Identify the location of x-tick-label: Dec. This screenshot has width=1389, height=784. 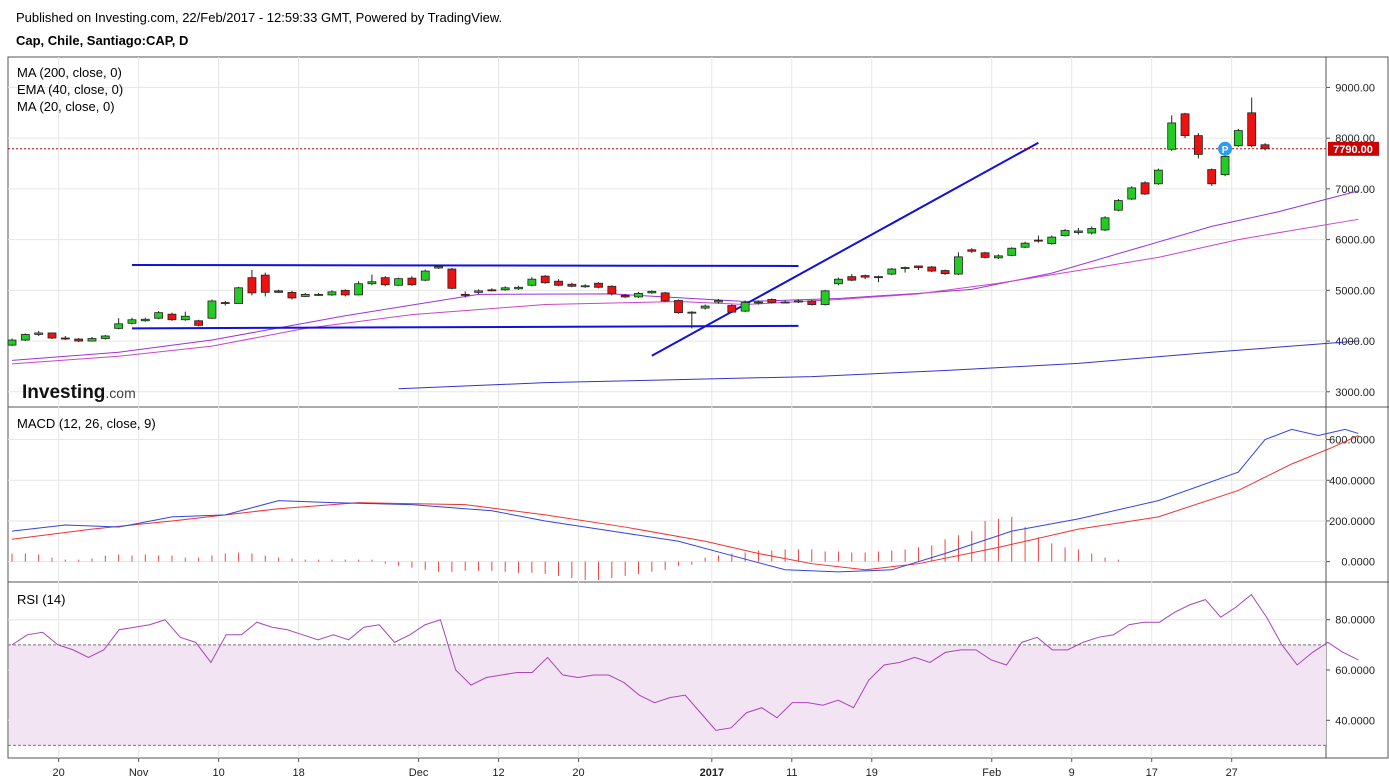
(419, 773).